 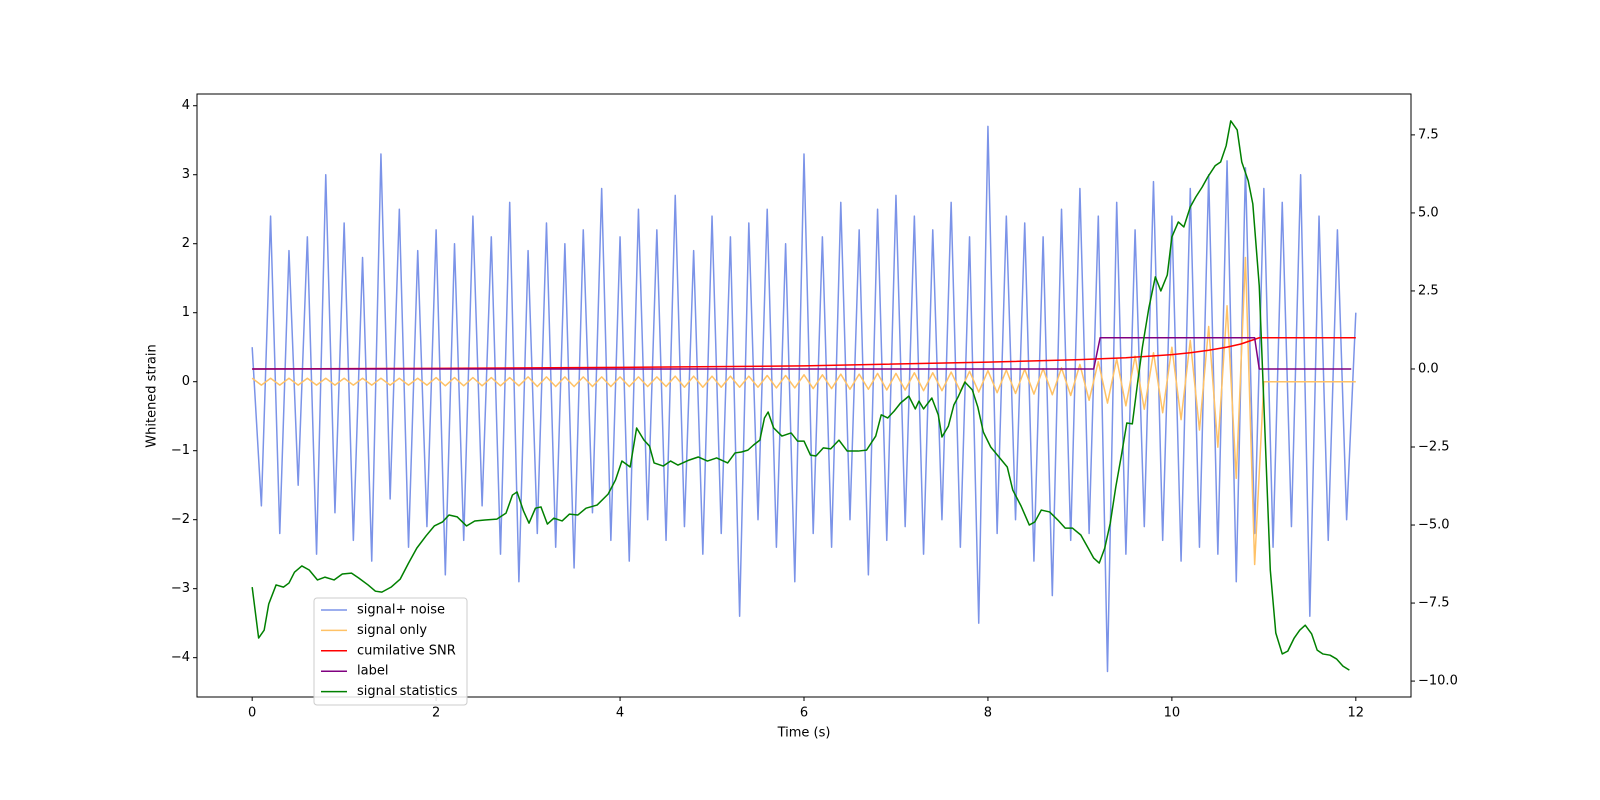 I want to click on legend-label: signal only, so click(x=392, y=630).